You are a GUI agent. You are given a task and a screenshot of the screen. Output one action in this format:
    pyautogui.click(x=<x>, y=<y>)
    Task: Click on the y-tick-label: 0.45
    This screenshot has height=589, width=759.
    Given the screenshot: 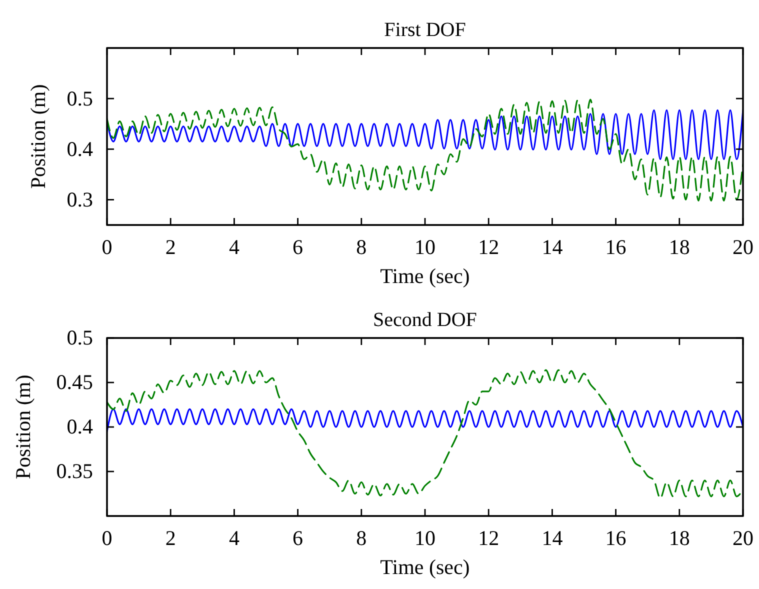 What is the action you would take?
    pyautogui.click(x=74, y=382)
    